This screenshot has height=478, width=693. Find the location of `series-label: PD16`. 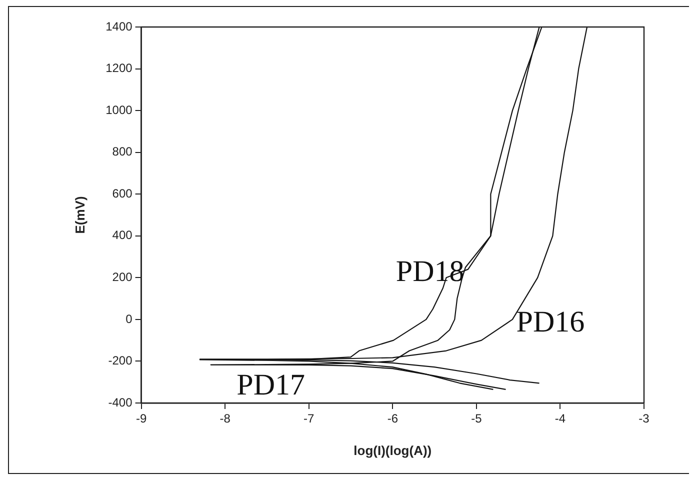

series-label: PD16 is located at coordinates (550, 321).